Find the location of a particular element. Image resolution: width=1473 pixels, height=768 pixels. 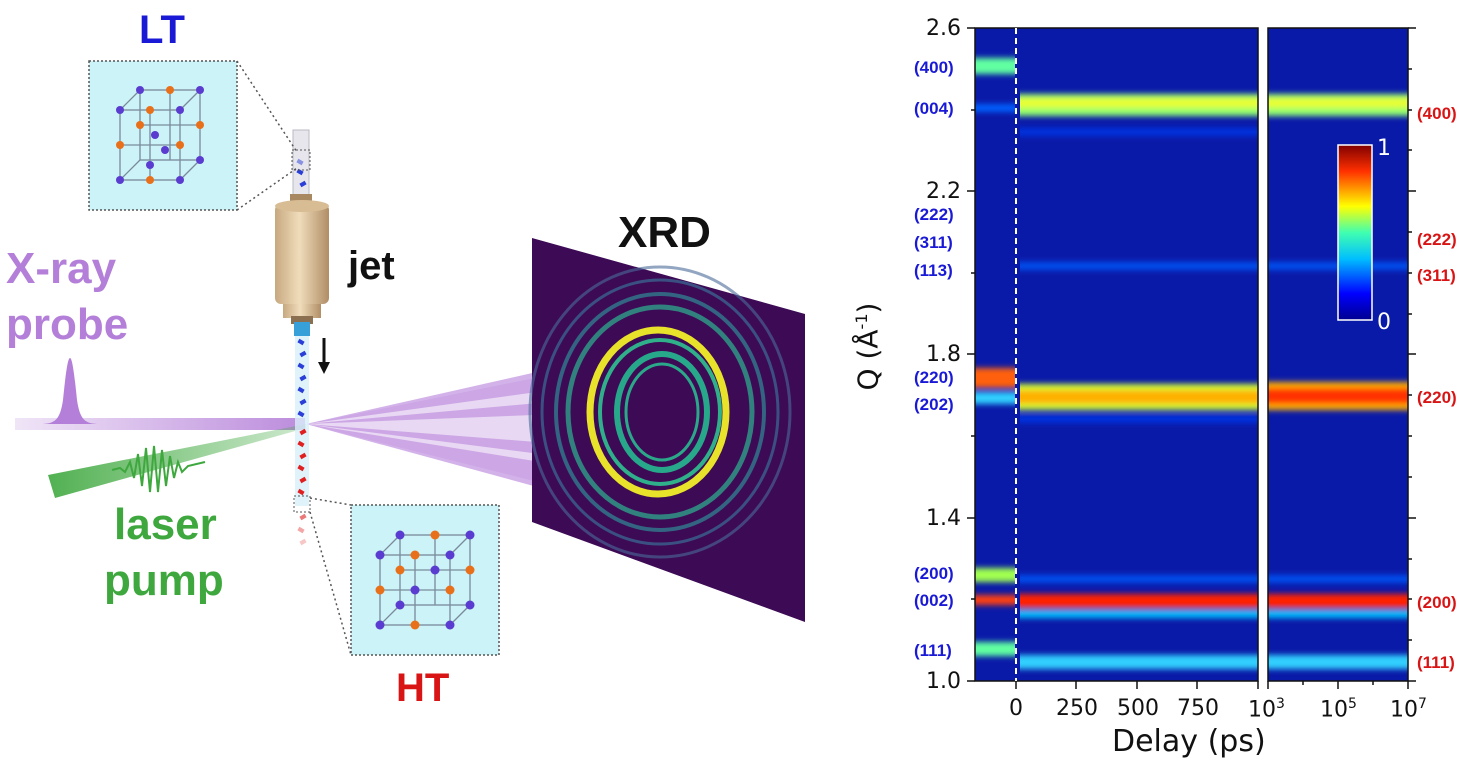

jet-tip is located at coordinates (302, 329).